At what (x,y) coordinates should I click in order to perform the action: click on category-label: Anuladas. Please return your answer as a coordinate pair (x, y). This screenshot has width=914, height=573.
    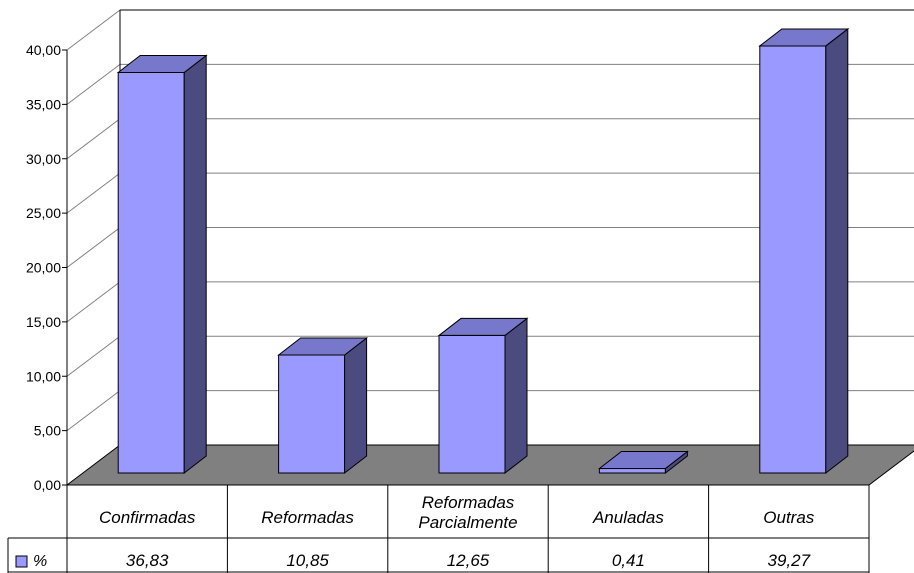
    Looking at the image, I should click on (628, 517).